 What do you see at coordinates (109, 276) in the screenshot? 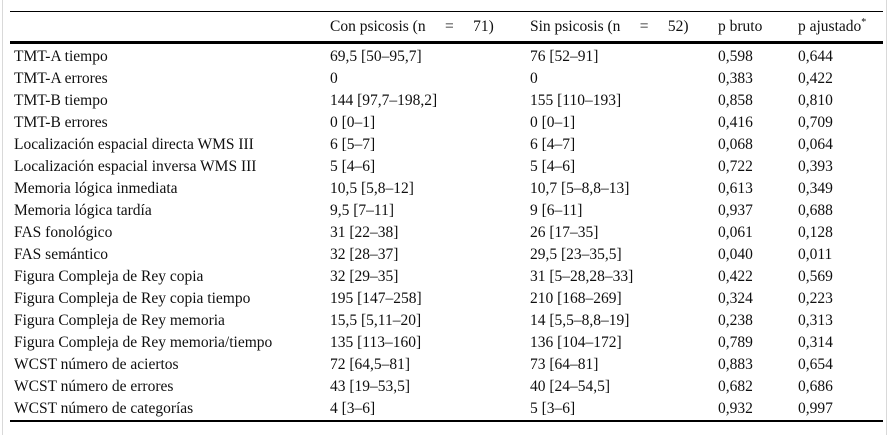
I see `test-name-cell: Figura Compleja de Rey copia` at bounding box center [109, 276].